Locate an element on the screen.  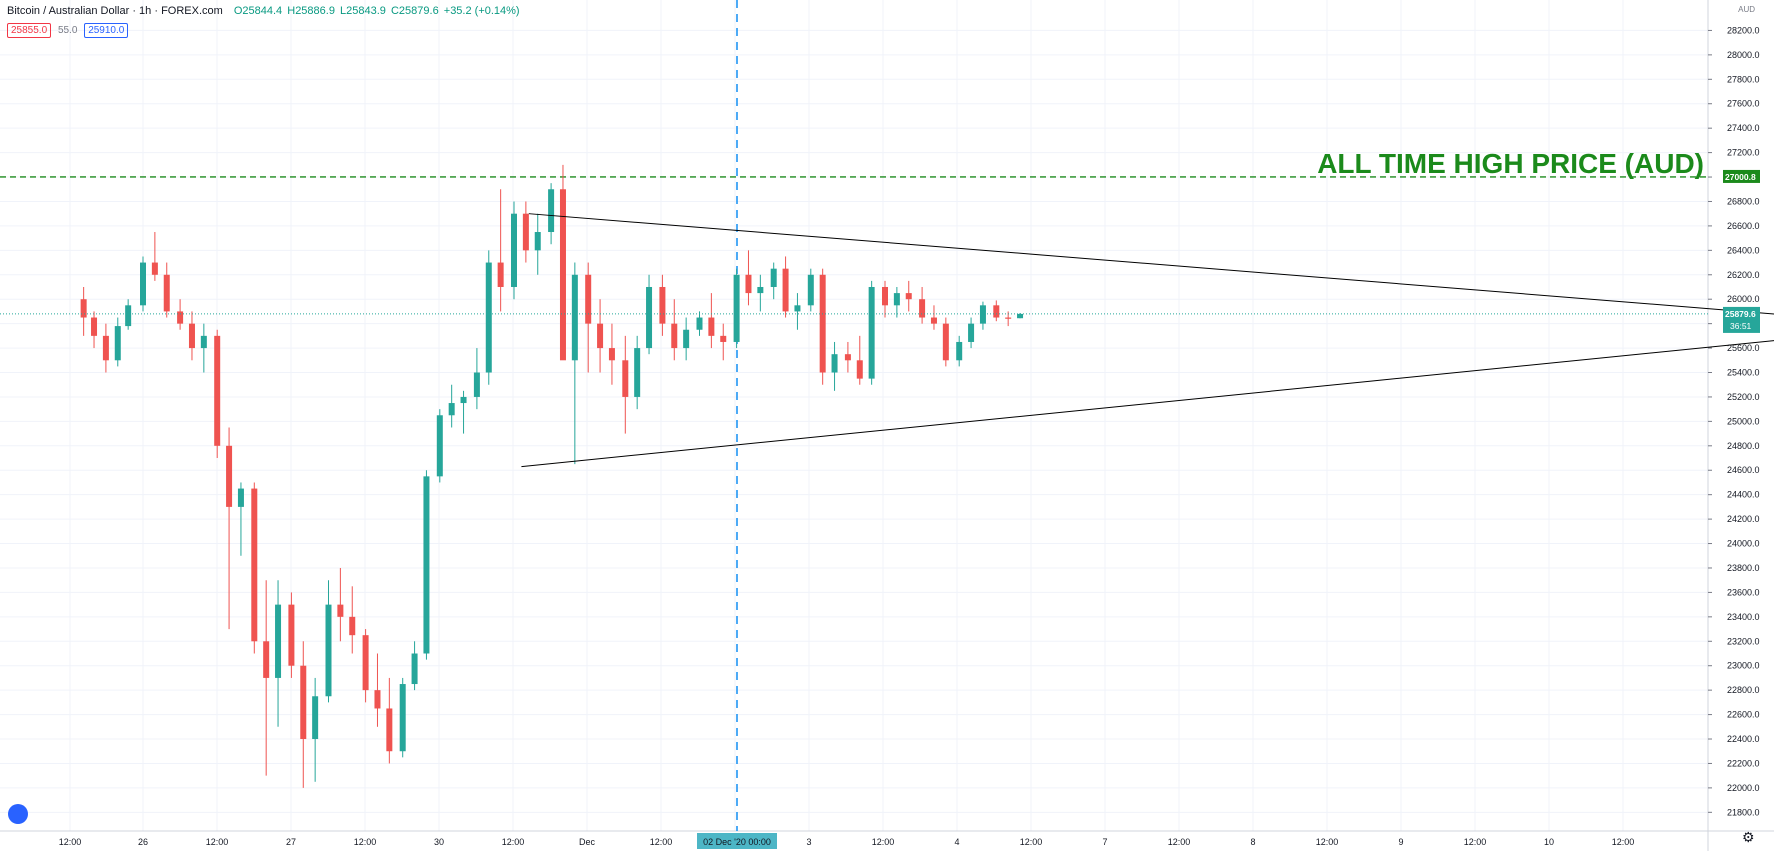
price-tick-label: 24600.0 is located at coordinates (1743, 470).